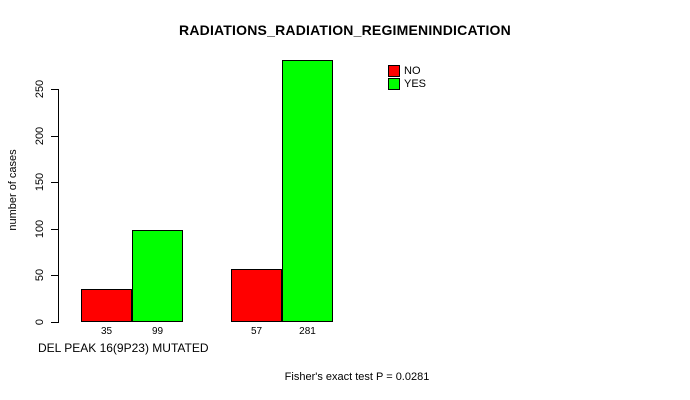  What do you see at coordinates (307, 191) in the screenshot?
I see `bar-yes-group2` at bounding box center [307, 191].